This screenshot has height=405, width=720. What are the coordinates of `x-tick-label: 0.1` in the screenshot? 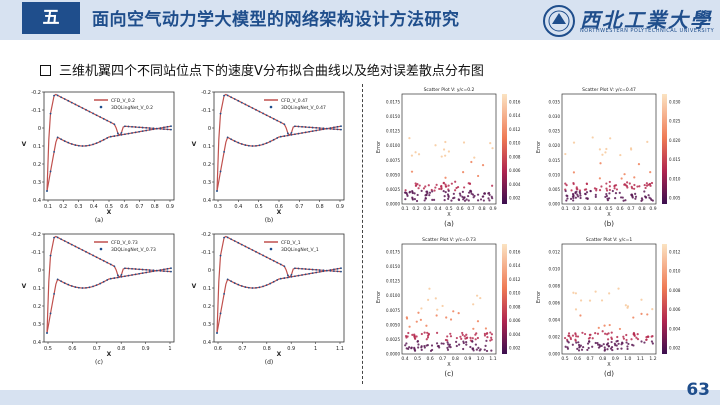 It's located at (48, 207).